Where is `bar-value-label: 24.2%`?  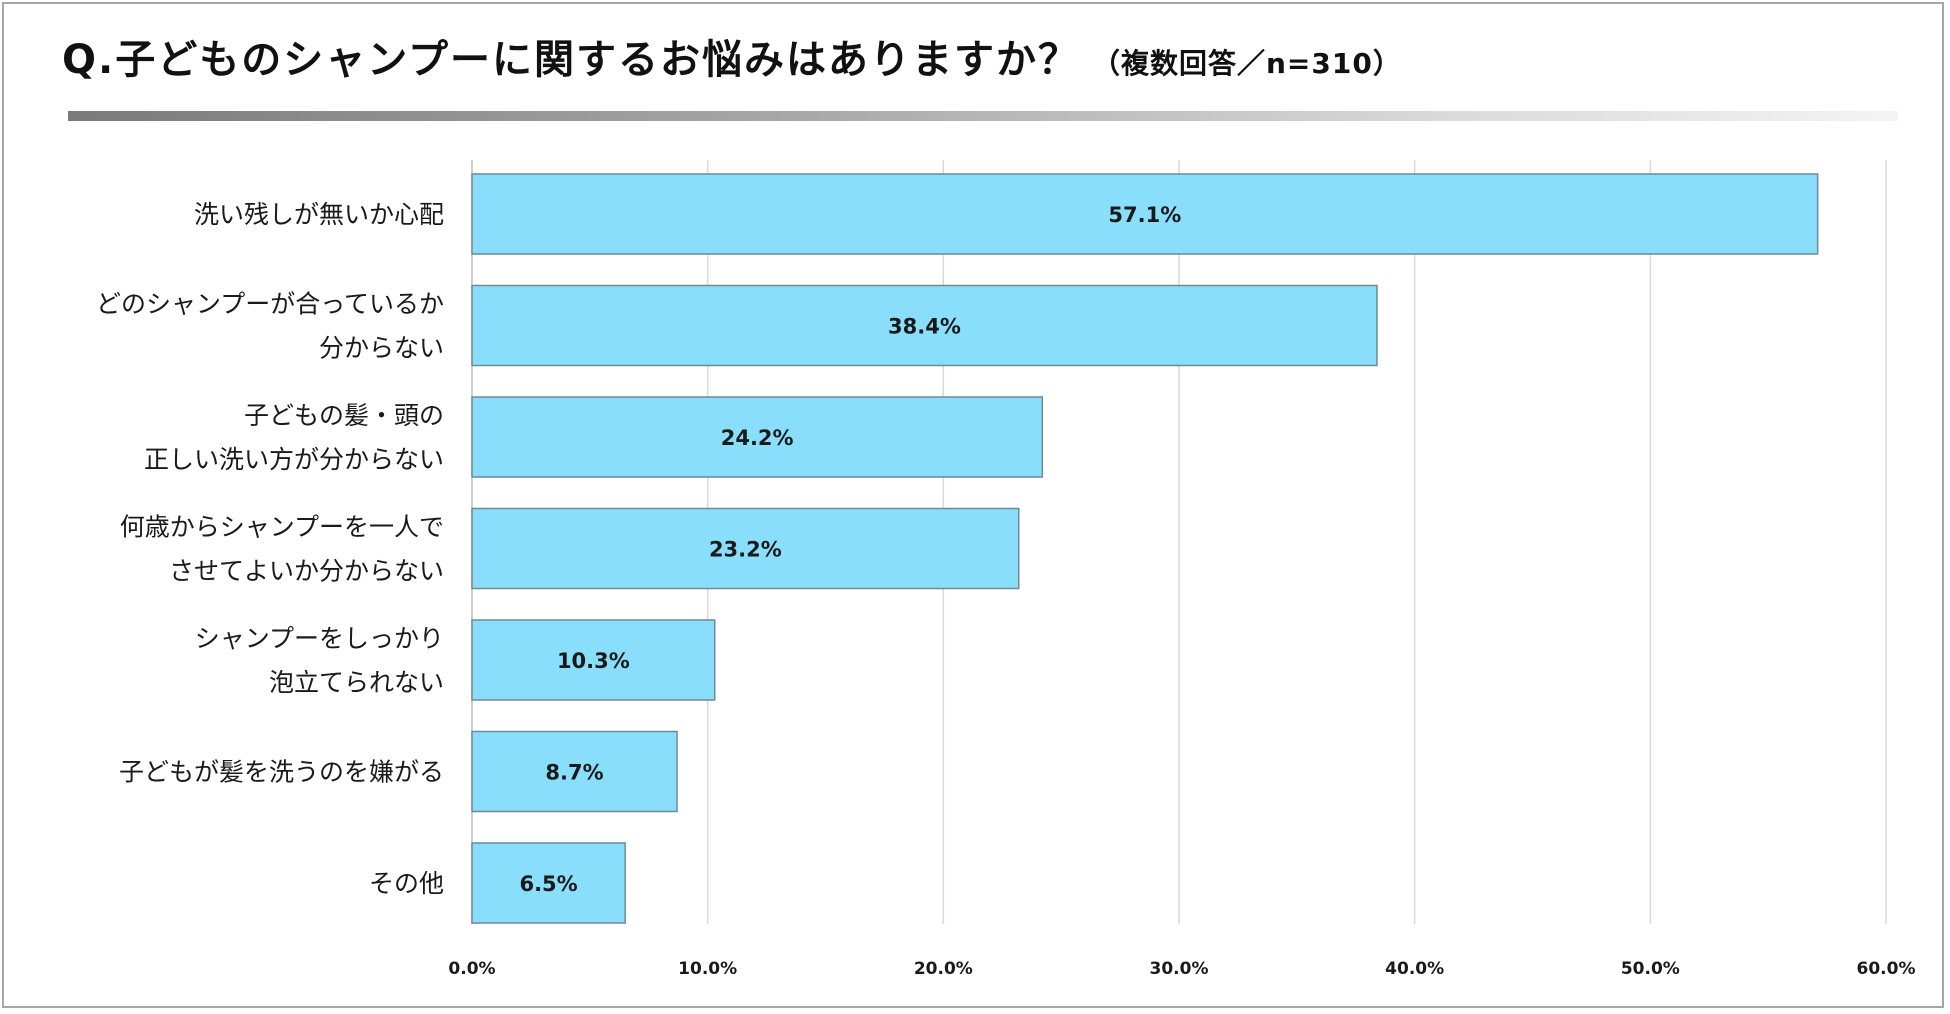 bar-value-label: 24.2% is located at coordinates (757, 438).